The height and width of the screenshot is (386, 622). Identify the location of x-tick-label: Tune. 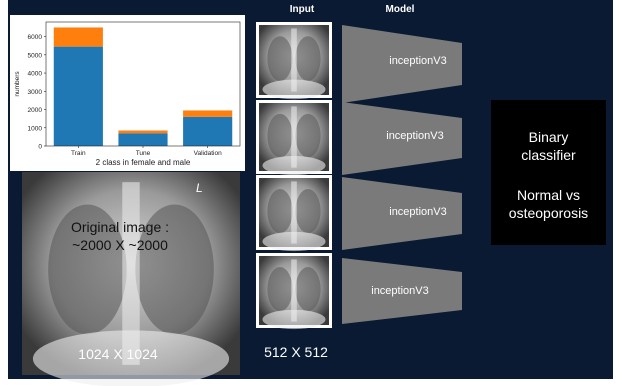
(143, 153).